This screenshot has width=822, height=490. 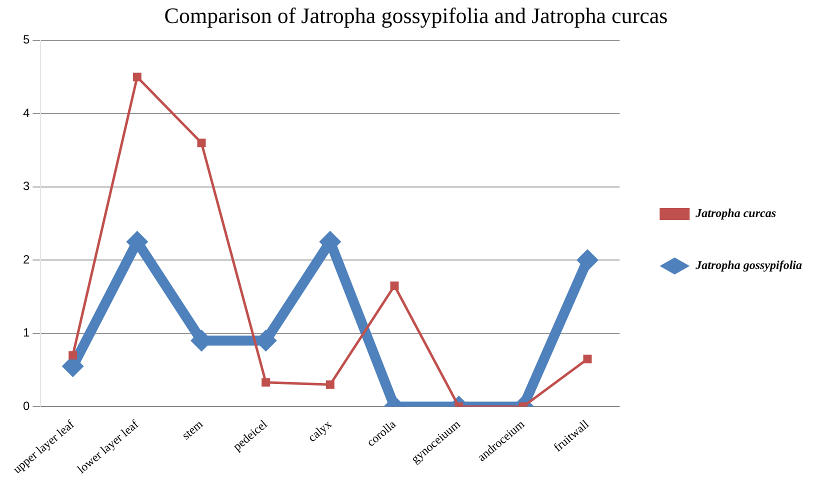 What do you see at coordinates (192, 429) in the screenshot?
I see `x-tick-label: stem` at bounding box center [192, 429].